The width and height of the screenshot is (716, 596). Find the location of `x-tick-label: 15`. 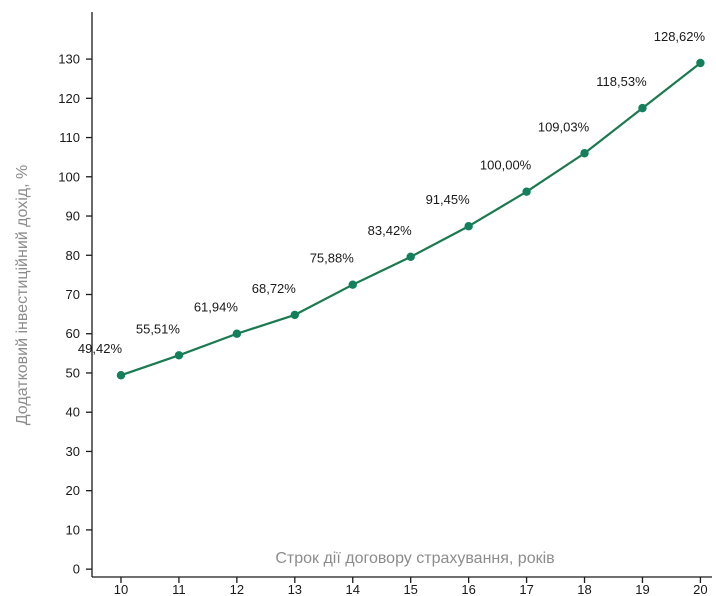

x-tick-label: 15 is located at coordinates (410, 589).